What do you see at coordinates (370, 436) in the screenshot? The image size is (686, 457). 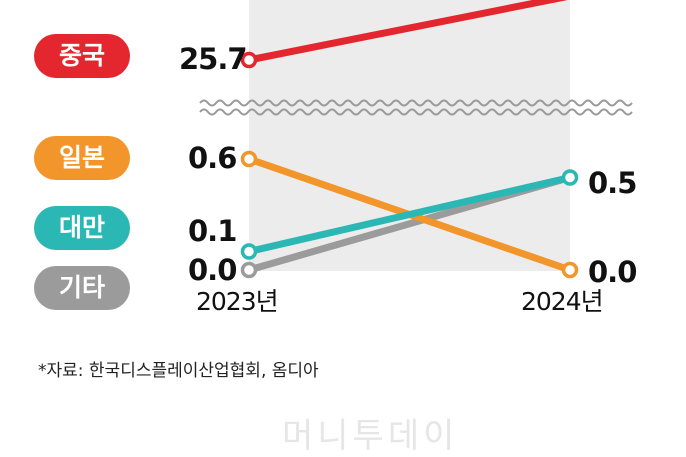 I see `watermark: 머니투데이` at bounding box center [370, 436].